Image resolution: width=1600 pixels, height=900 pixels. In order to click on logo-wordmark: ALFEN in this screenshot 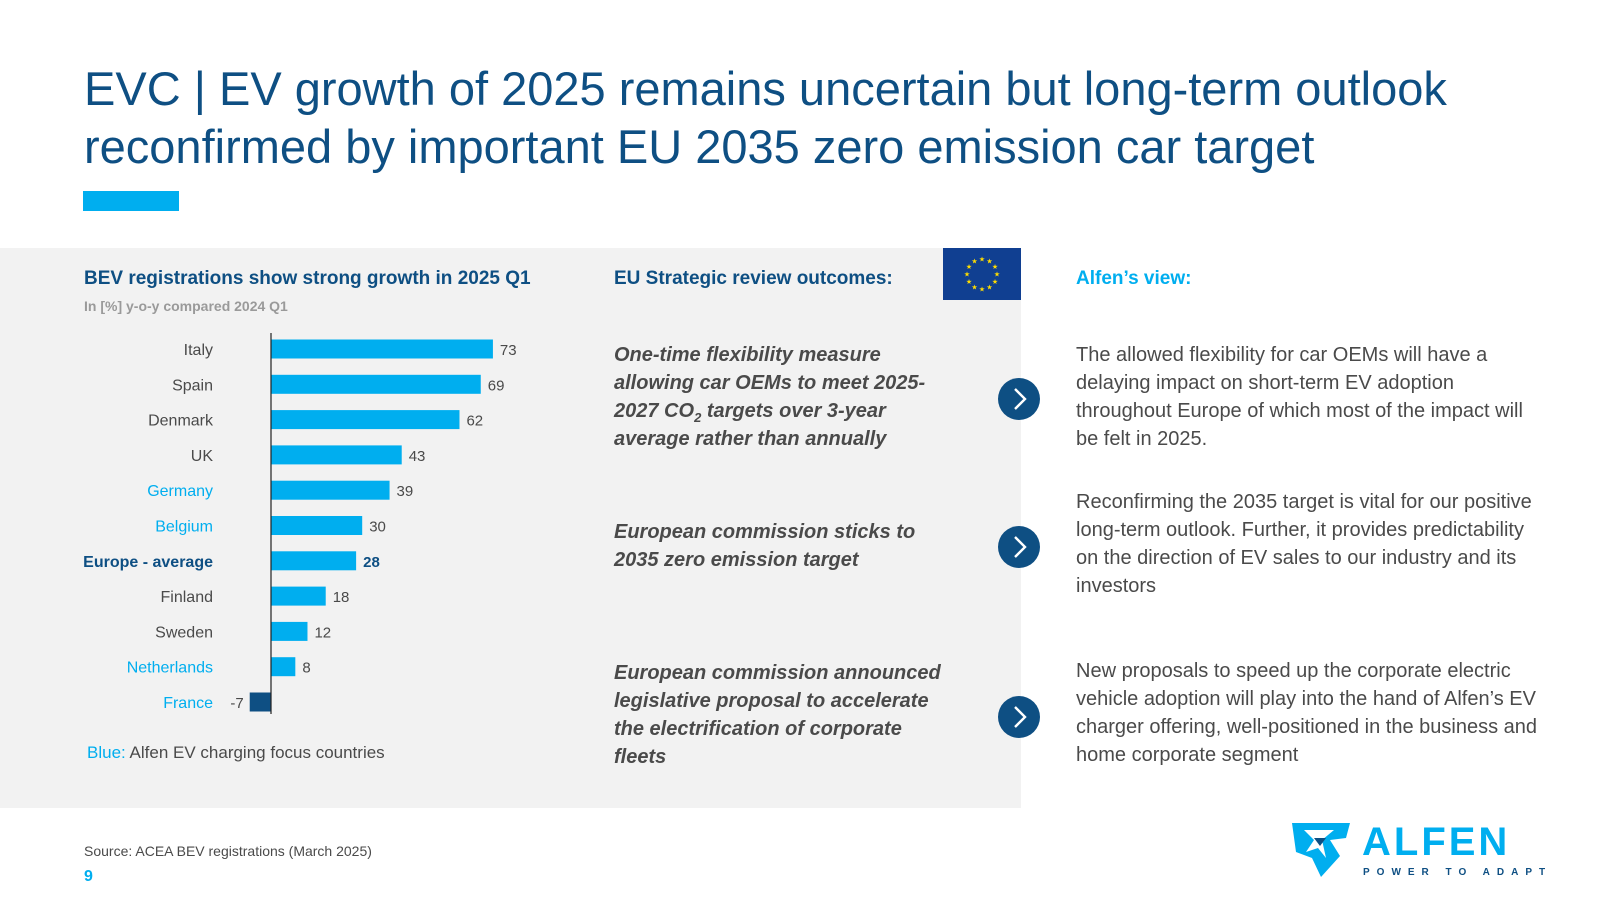, I will do `click(1436, 842)`.